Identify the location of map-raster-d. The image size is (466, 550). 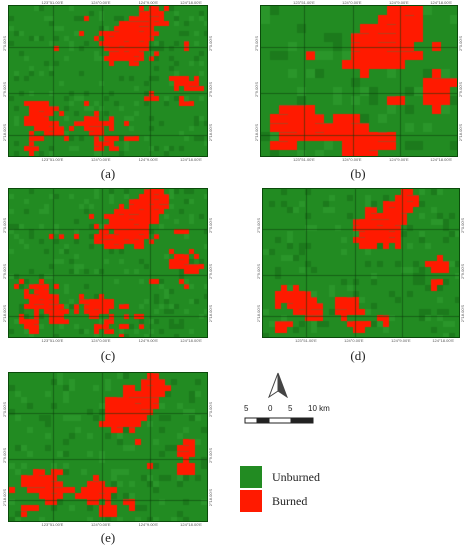
(361, 263).